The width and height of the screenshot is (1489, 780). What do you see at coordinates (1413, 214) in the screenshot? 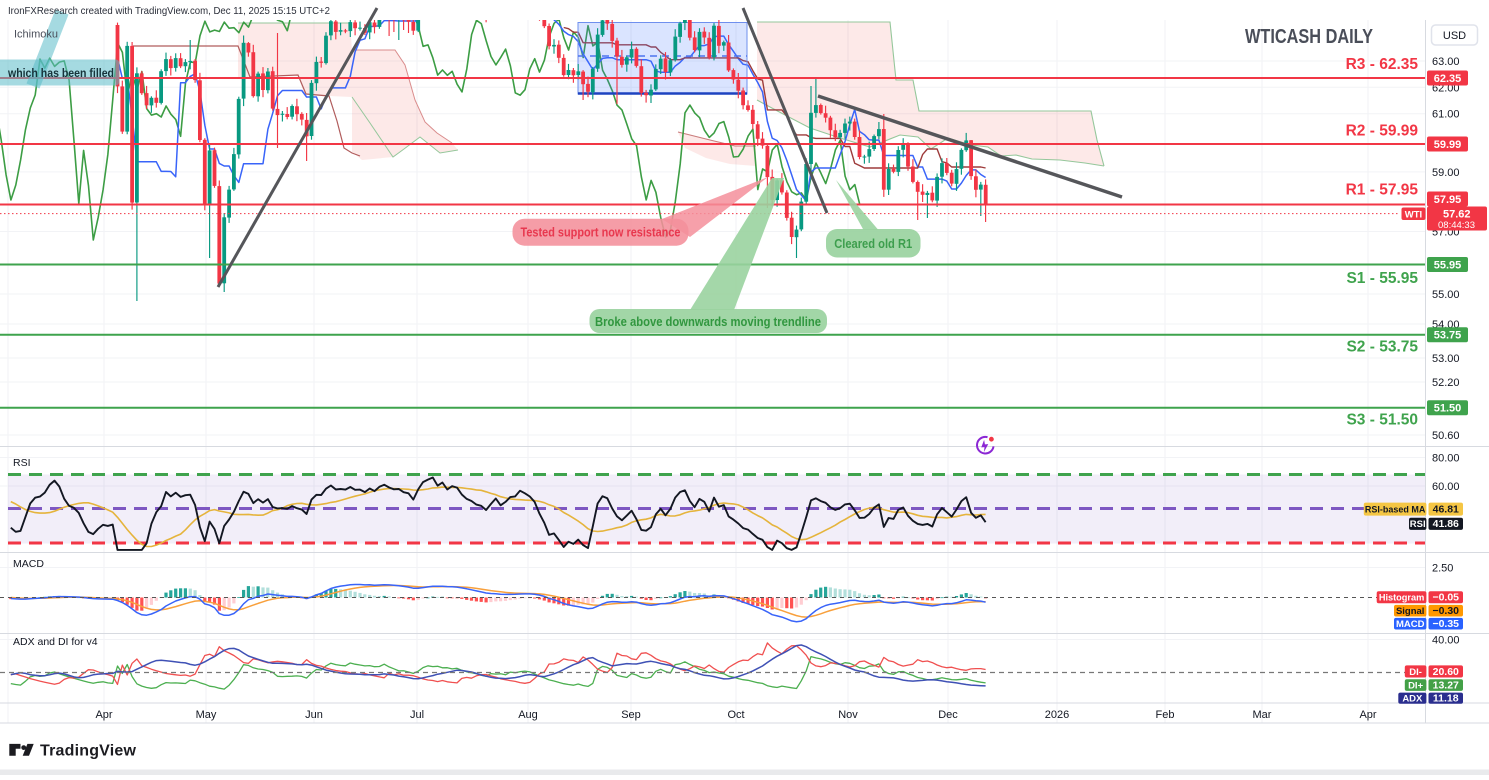
I see `svg-text: WTI` at bounding box center [1413, 214].